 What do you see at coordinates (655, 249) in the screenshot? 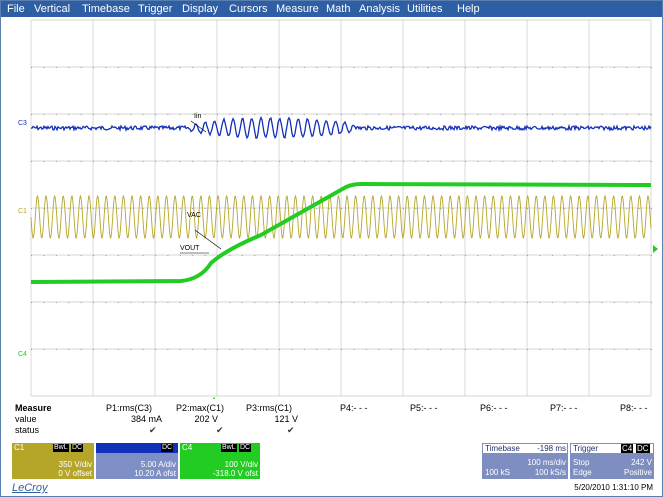
I see `trigger-level-marker` at bounding box center [655, 249].